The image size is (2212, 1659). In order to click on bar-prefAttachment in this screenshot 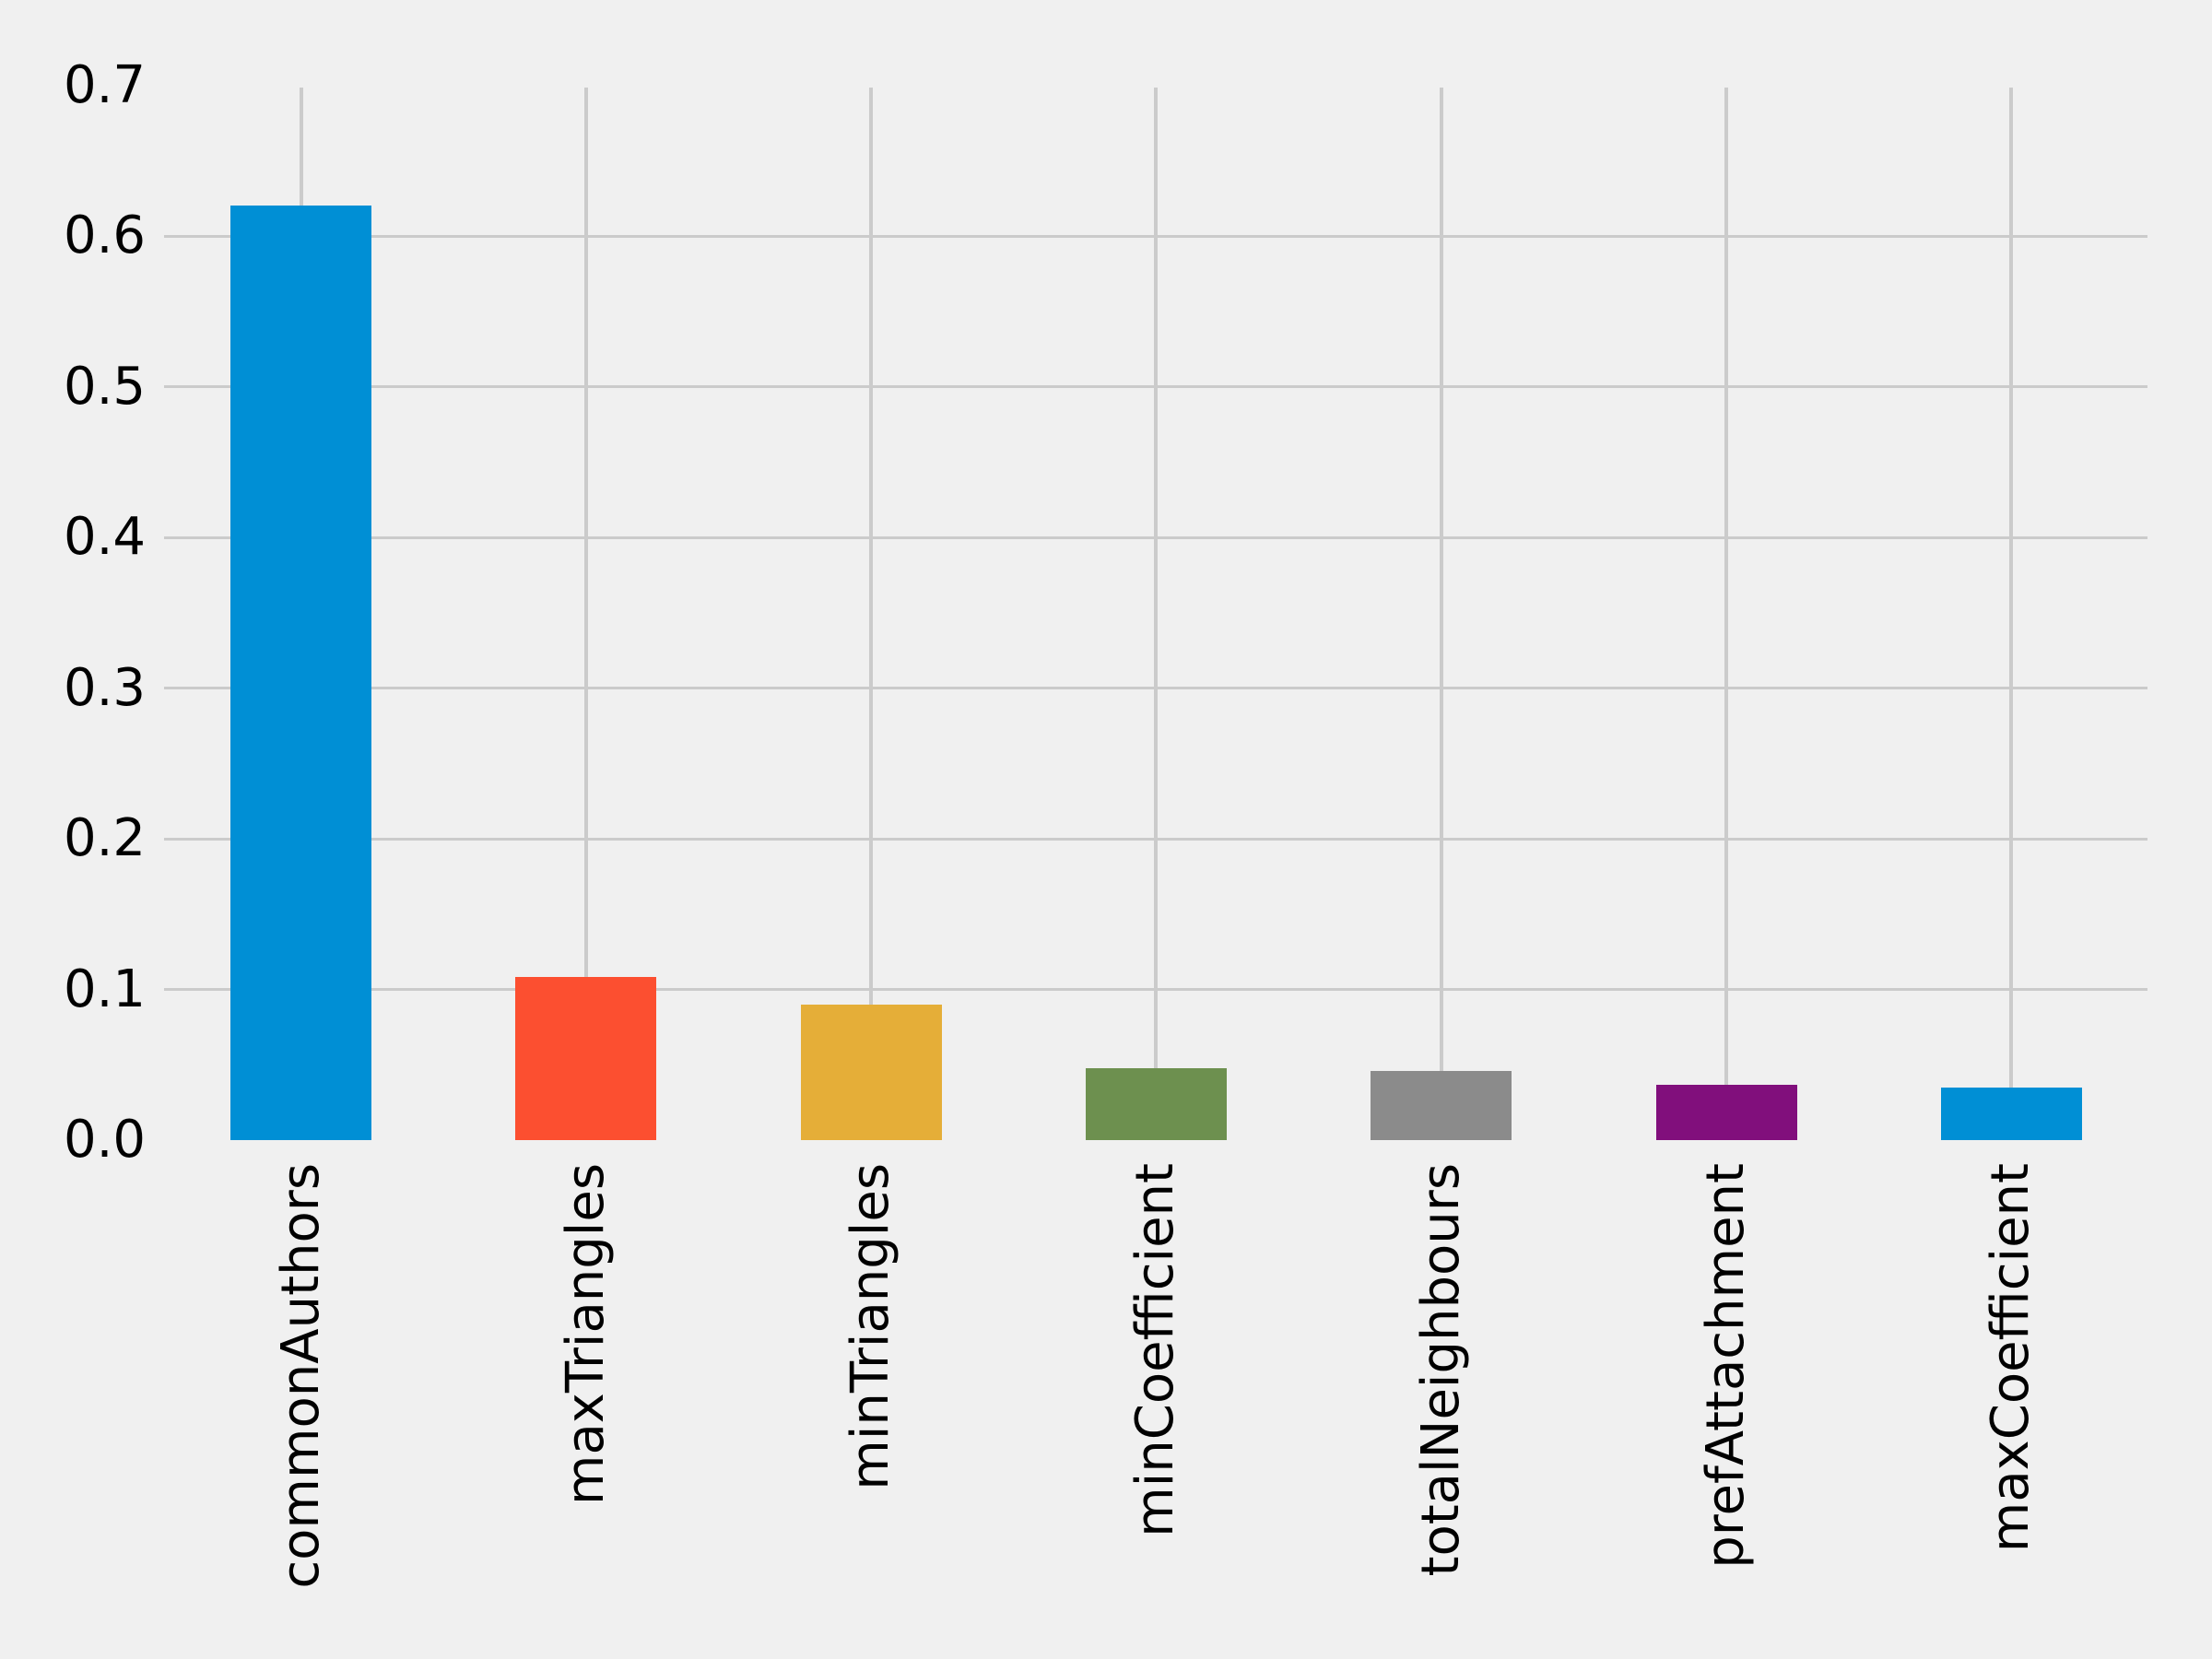, I will do `click(1726, 1112)`.